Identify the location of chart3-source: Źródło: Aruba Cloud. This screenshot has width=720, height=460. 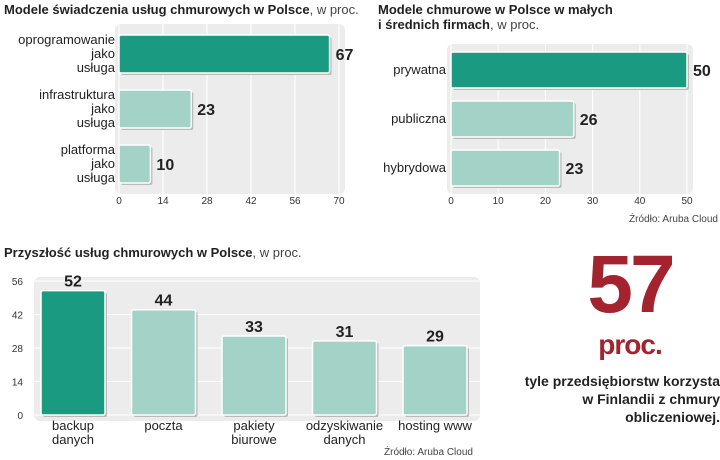
(428, 452).